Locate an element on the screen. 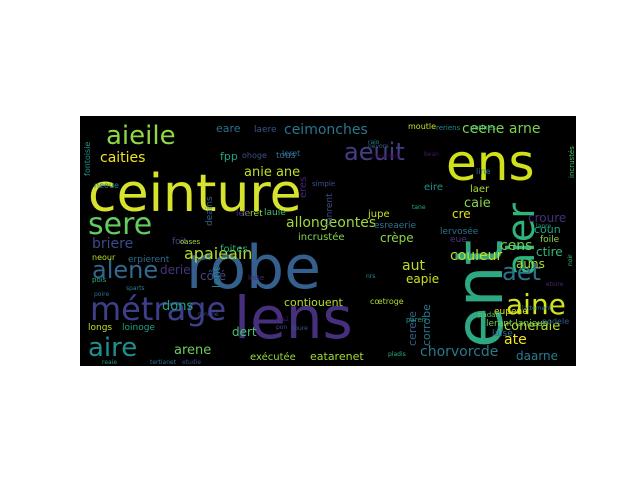 This screenshot has width=640, height=480. word-57: eres is located at coordinates (303, 187).